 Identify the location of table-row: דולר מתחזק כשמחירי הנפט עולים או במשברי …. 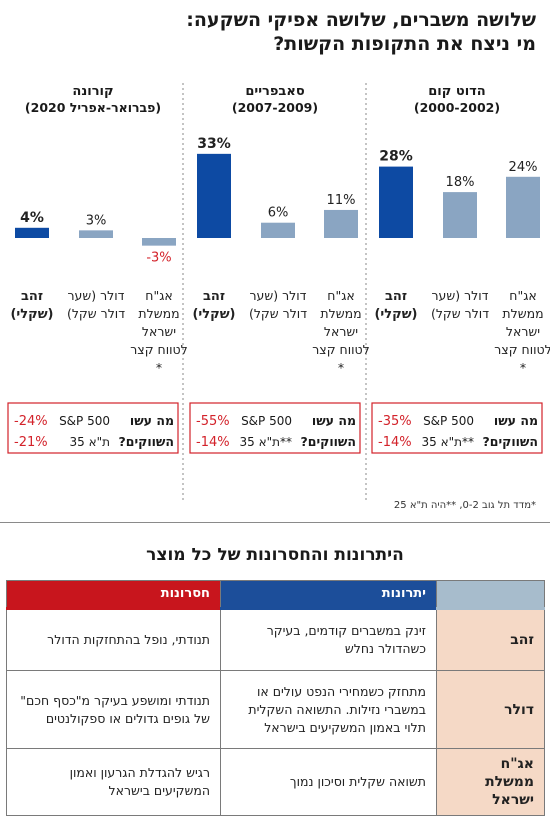
(275, 709).